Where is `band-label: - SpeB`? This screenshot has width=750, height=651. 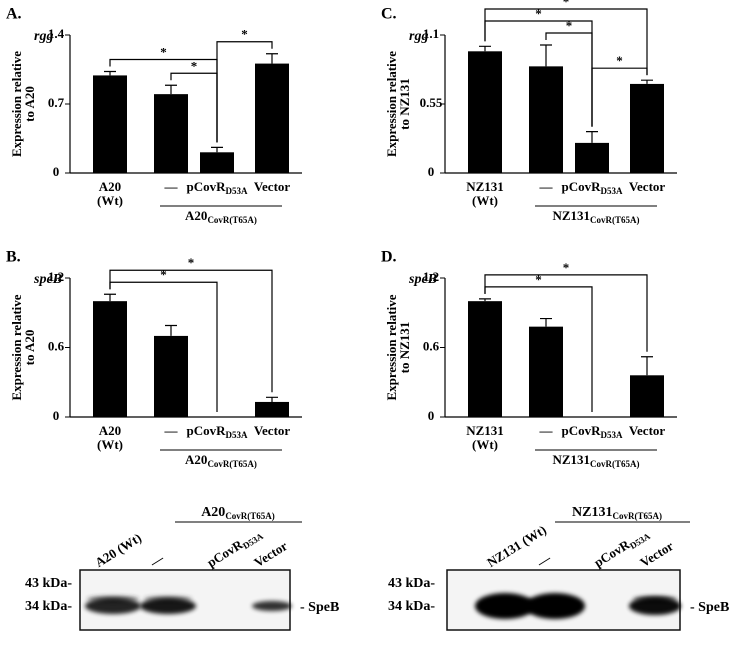 band-label: - SpeB is located at coordinates (319, 607).